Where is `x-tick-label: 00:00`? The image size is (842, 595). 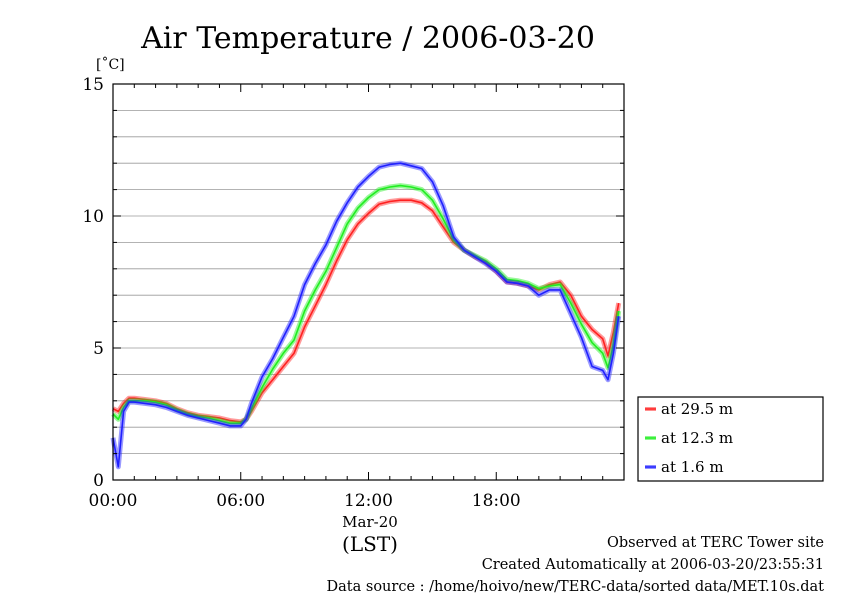 x-tick-label: 00:00 is located at coordinates (113, 501).